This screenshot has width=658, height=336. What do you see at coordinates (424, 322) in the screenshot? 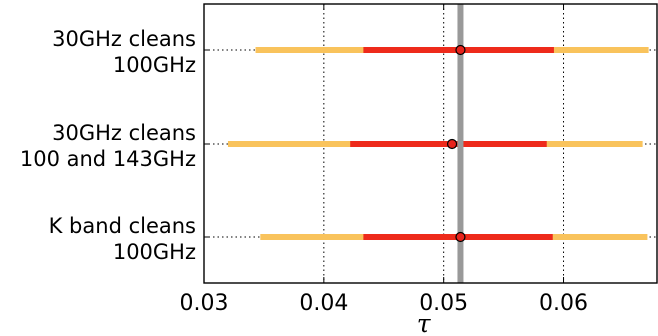
I see `x-axis-label: τ` at bounding box center [424, 322].